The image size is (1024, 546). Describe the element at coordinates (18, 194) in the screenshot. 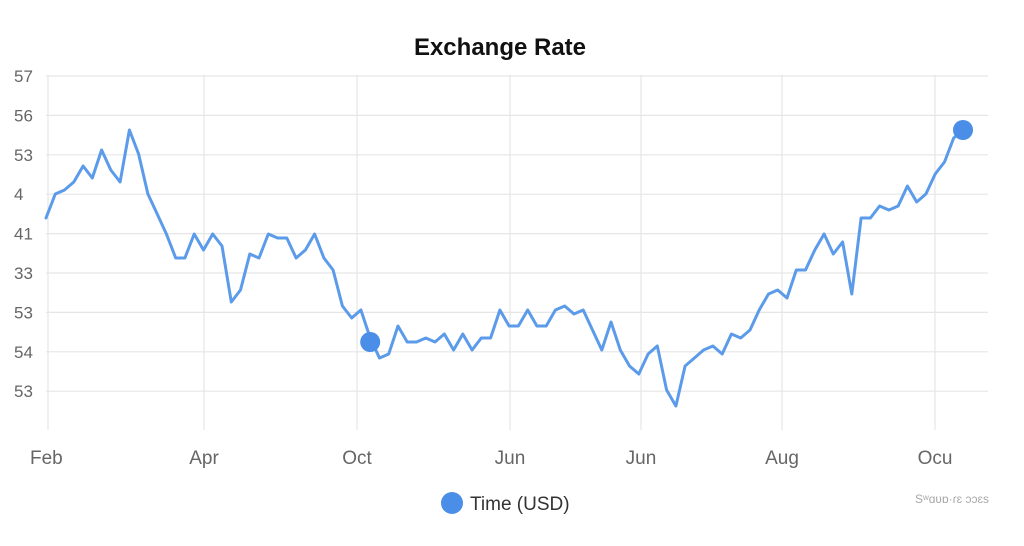

I see `y-tick-label: 4` at that location.